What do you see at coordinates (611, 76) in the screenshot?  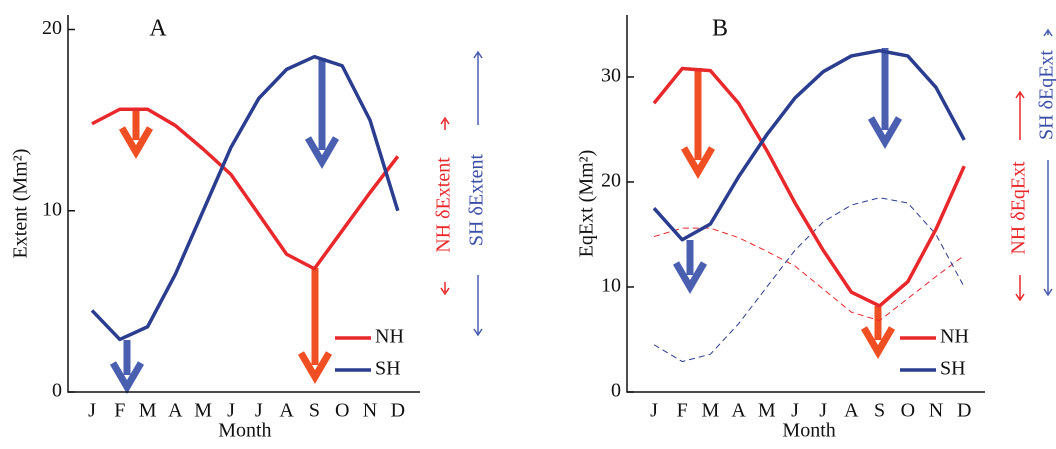 I see `y-tick-label: 30` at bounding box center [611, 76].